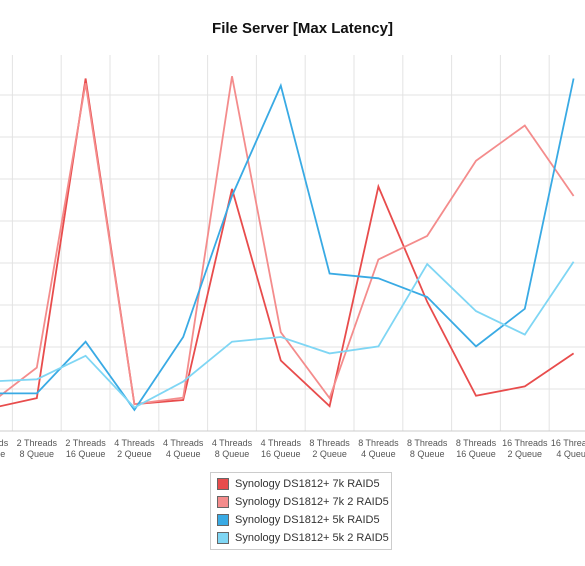 The width and height of the screenshot is (585, 566). Describe the element at coordinates (312, 502) in the screenshot. I see `legend-label: Synology DS1812+ 7k 2 RAID5` at that location.